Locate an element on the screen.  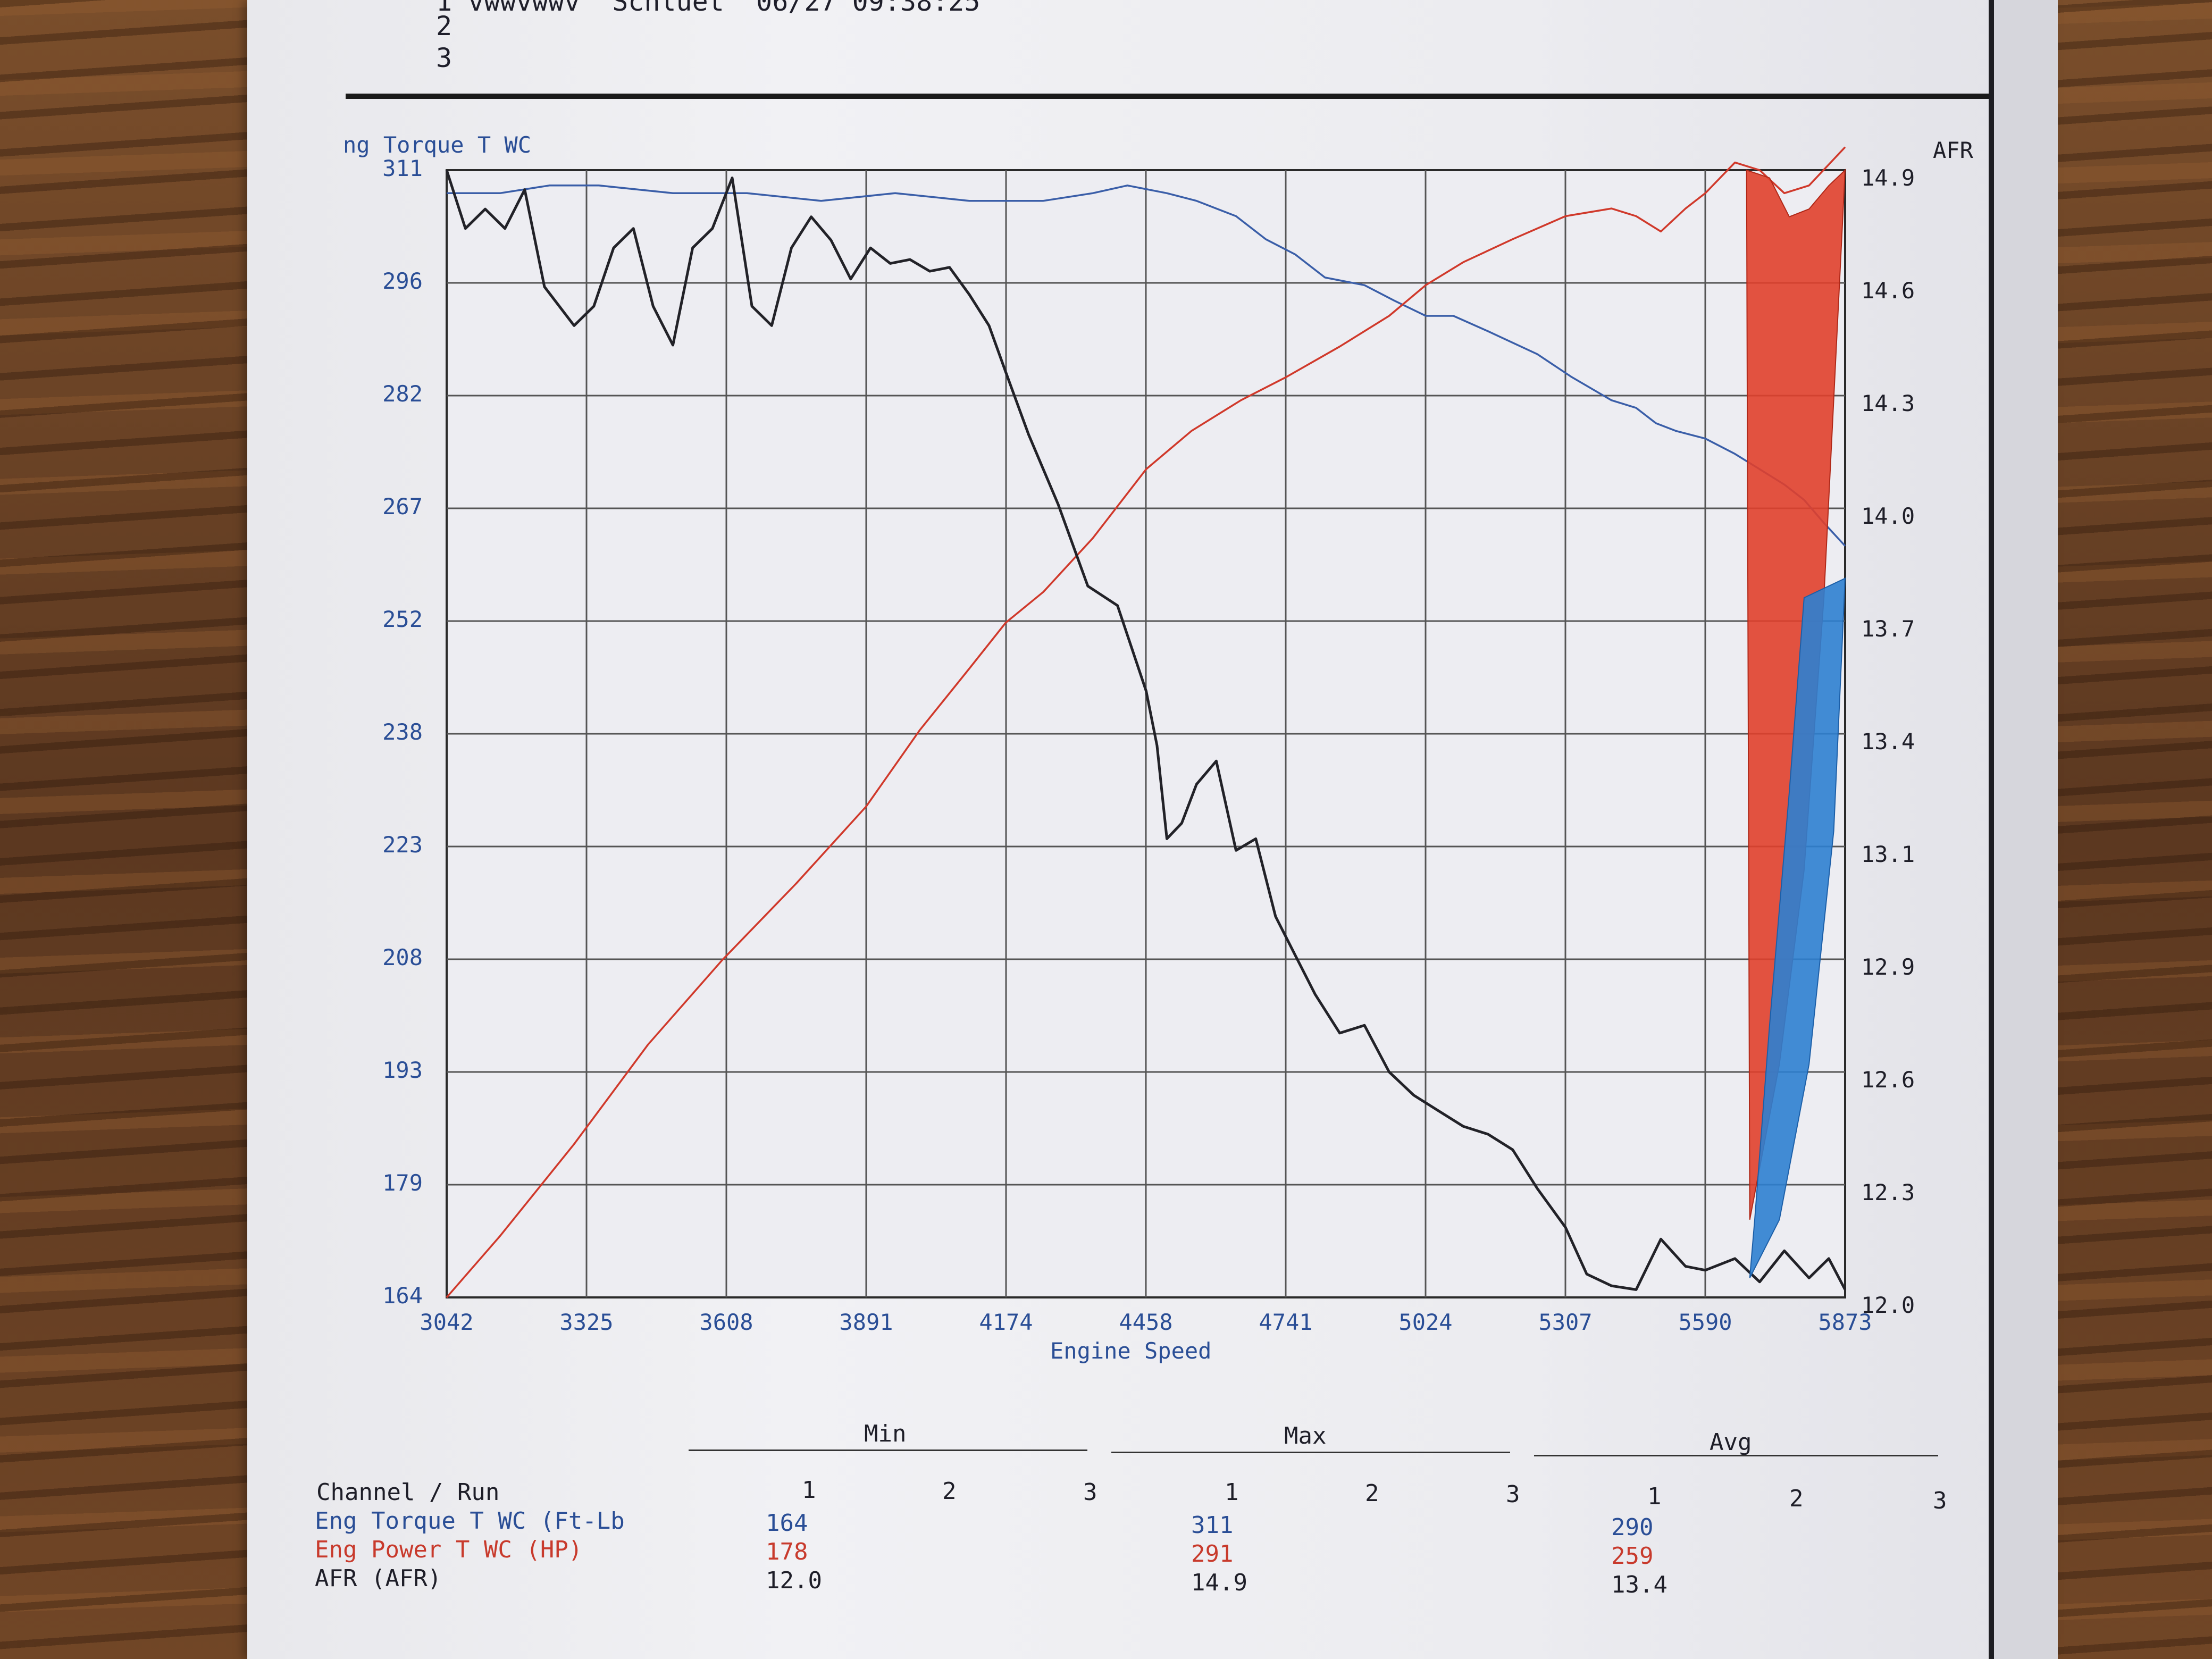
left-tick-label: 193 is located at coordinates (402, 1070).